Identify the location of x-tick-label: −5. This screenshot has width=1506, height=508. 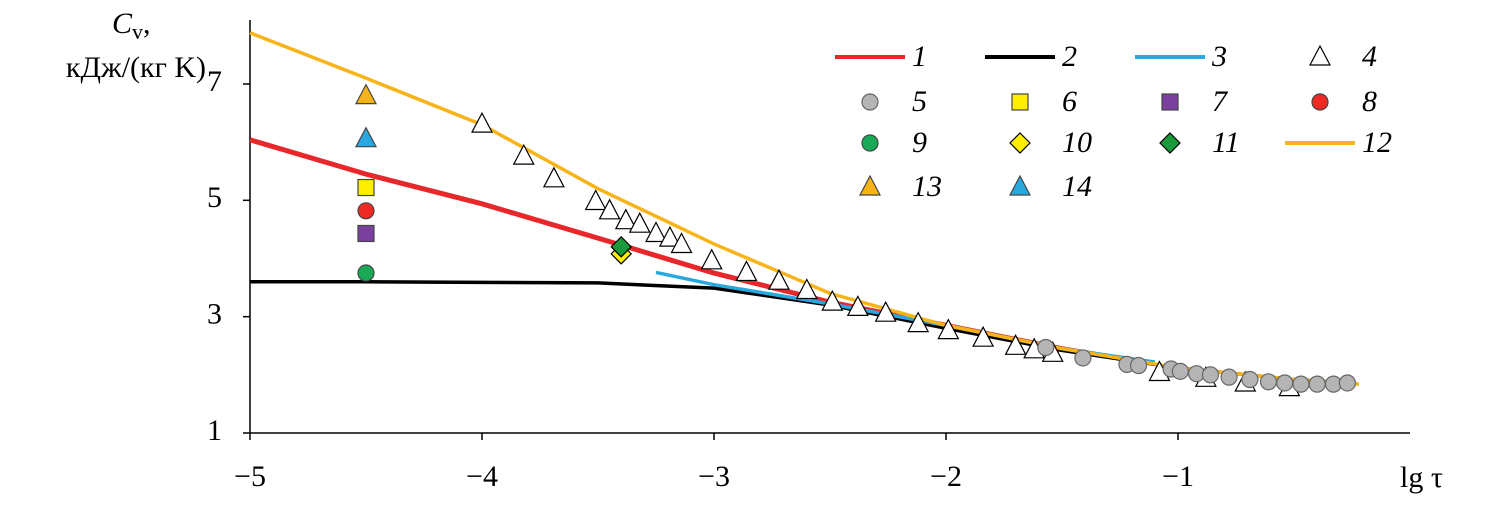
(250, 476).